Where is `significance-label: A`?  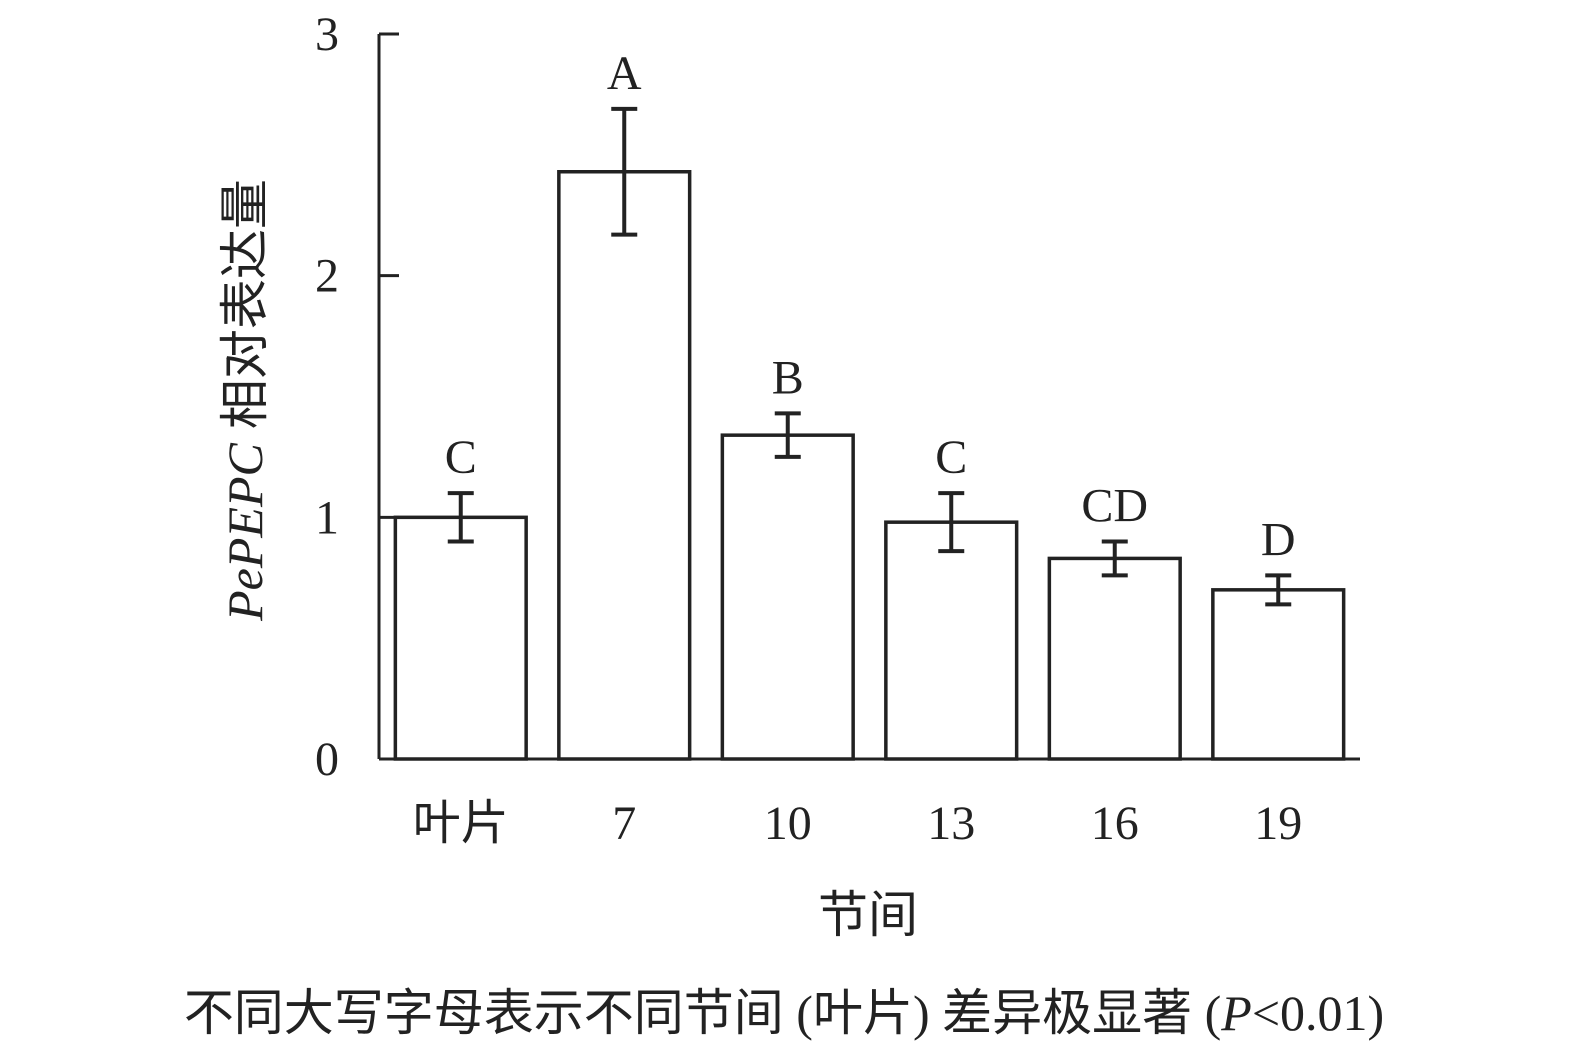 significance-label: A is located at coordinates (624, 73).